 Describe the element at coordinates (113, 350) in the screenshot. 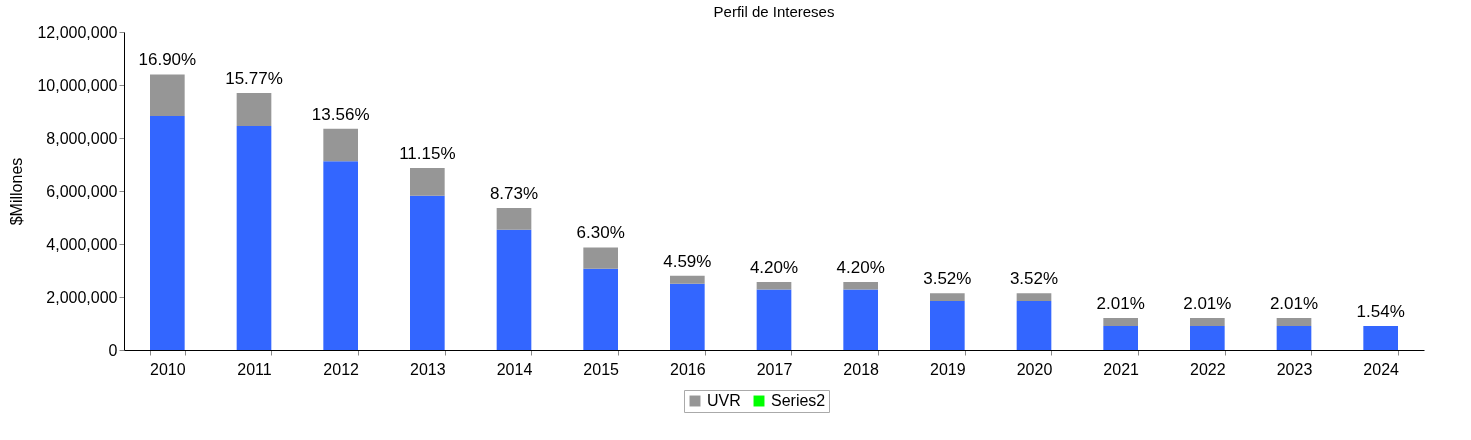

I see `y-tick-label: 0` at that location.